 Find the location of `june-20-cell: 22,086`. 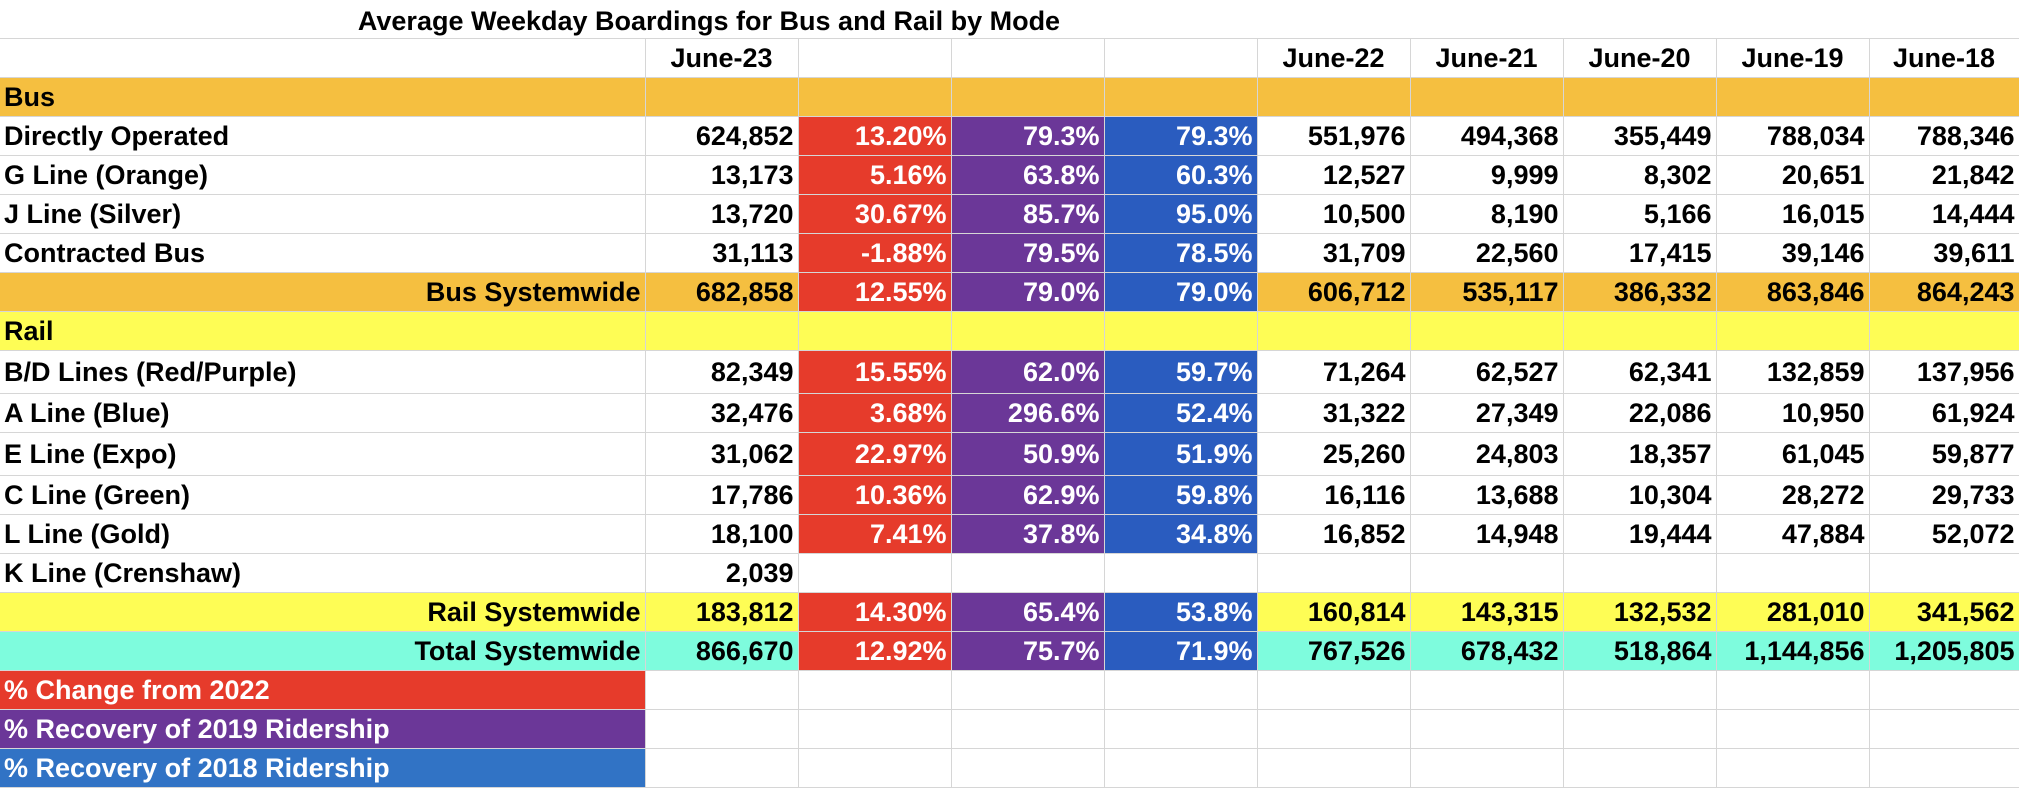

june-20-cell: 22,086 is located at coordinates (1640, 413).